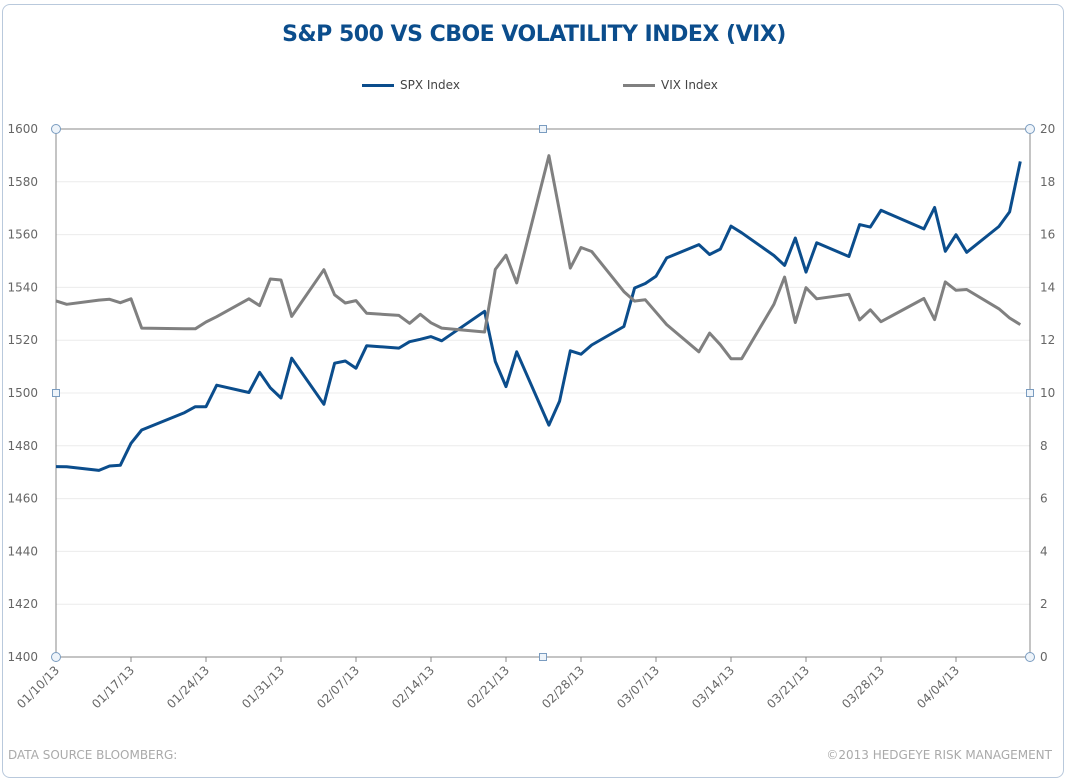 The width and height of the screenshot is (1068, 782). I want to click on x-tick-label: 03/07/13, so click(638, 687).